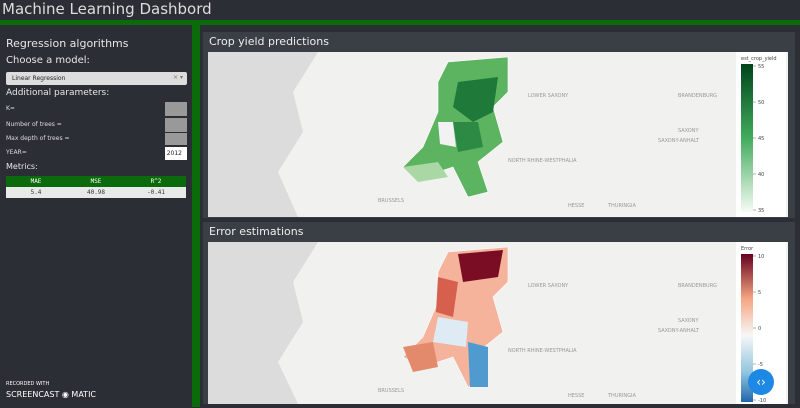  I want to click on params-label: Additional parameters:, so click(58, 93).